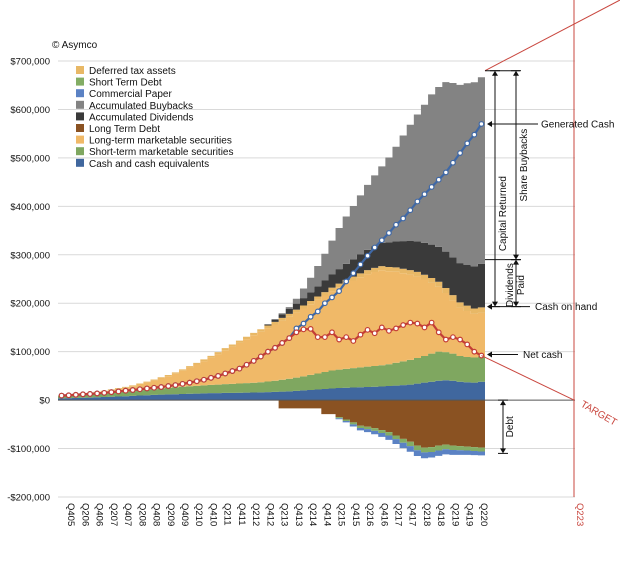  I want to click on x-tick-label-3: Q207, so click(113, 514).